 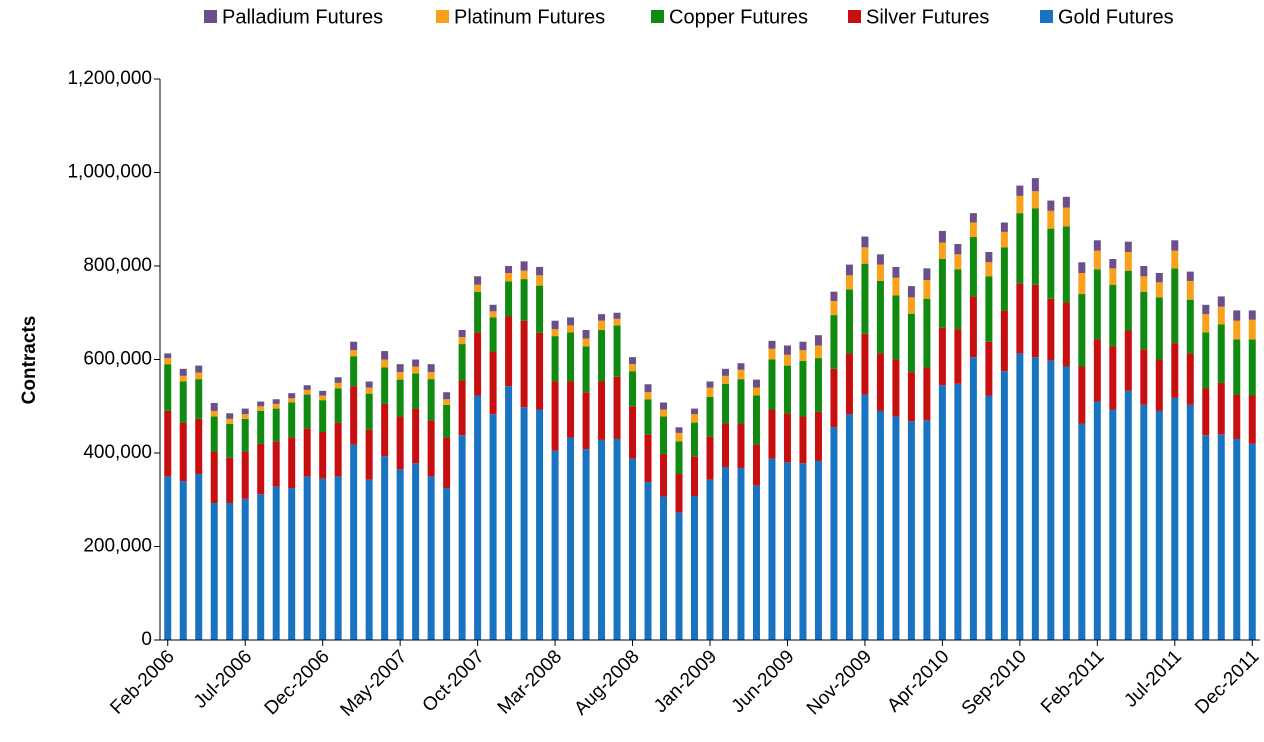 I want to click on x-tick-label: Jan-2009, so click(x=685, y=681).